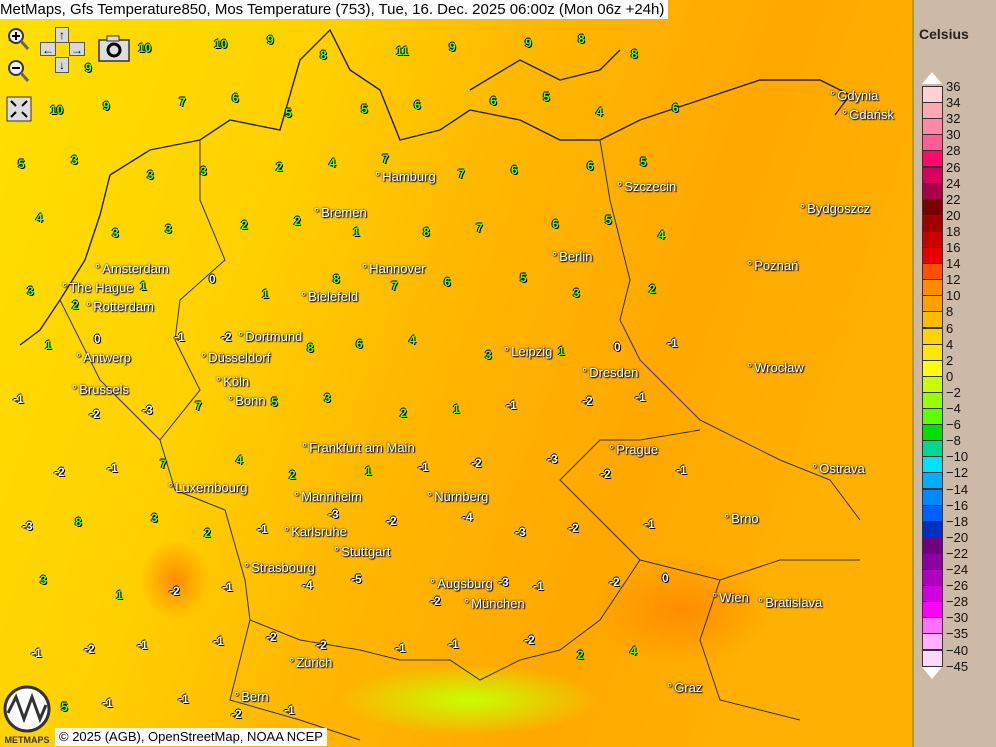 The height and width of the screenshot is (747, 996). What do you see at coordinates (953, 183) in the screenshot?
I see `legend-label: 24` at bounding box center [953, 183].